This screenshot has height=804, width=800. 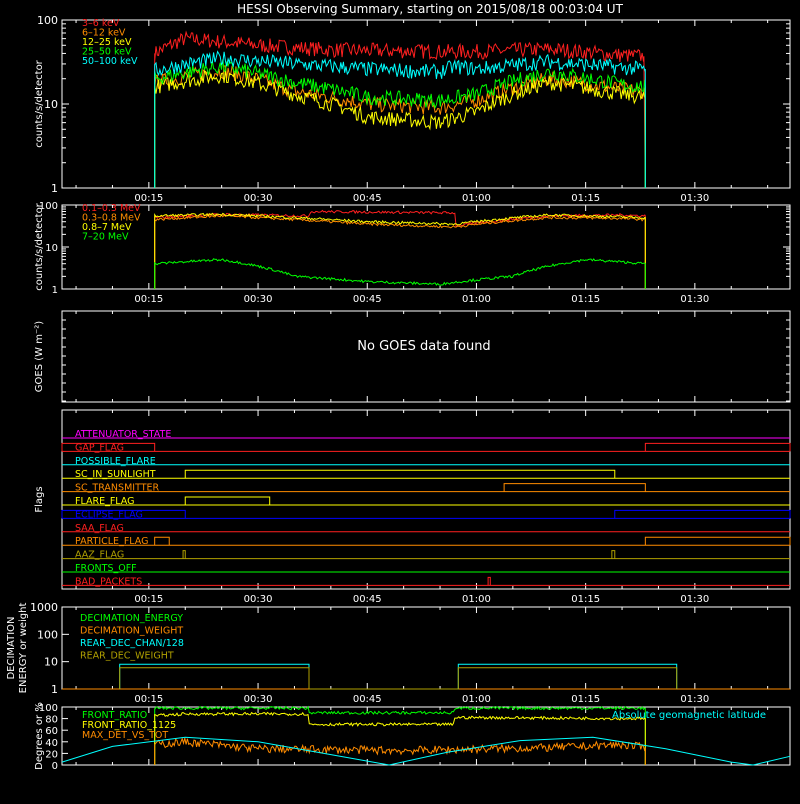 What do you see at coordinates (51, 754) in the screenshot?
I see `y-tick-label: 20` at bounding box center [51, 754].